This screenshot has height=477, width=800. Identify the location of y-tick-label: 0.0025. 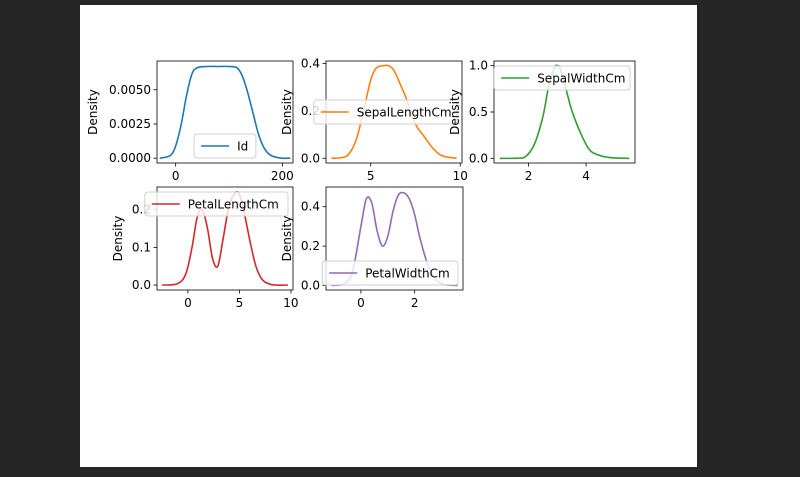
(130, 124).